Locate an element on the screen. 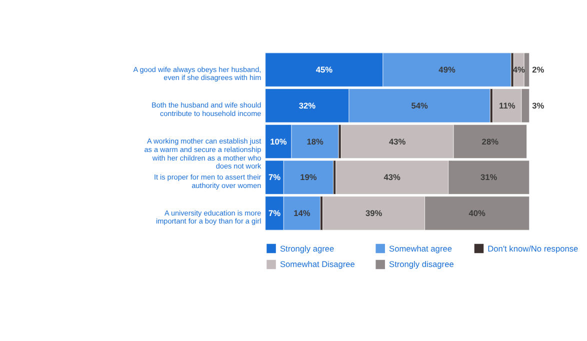 This screenshot has width=587, height=341. data-label: 54% is located at coordinates (419, 105).